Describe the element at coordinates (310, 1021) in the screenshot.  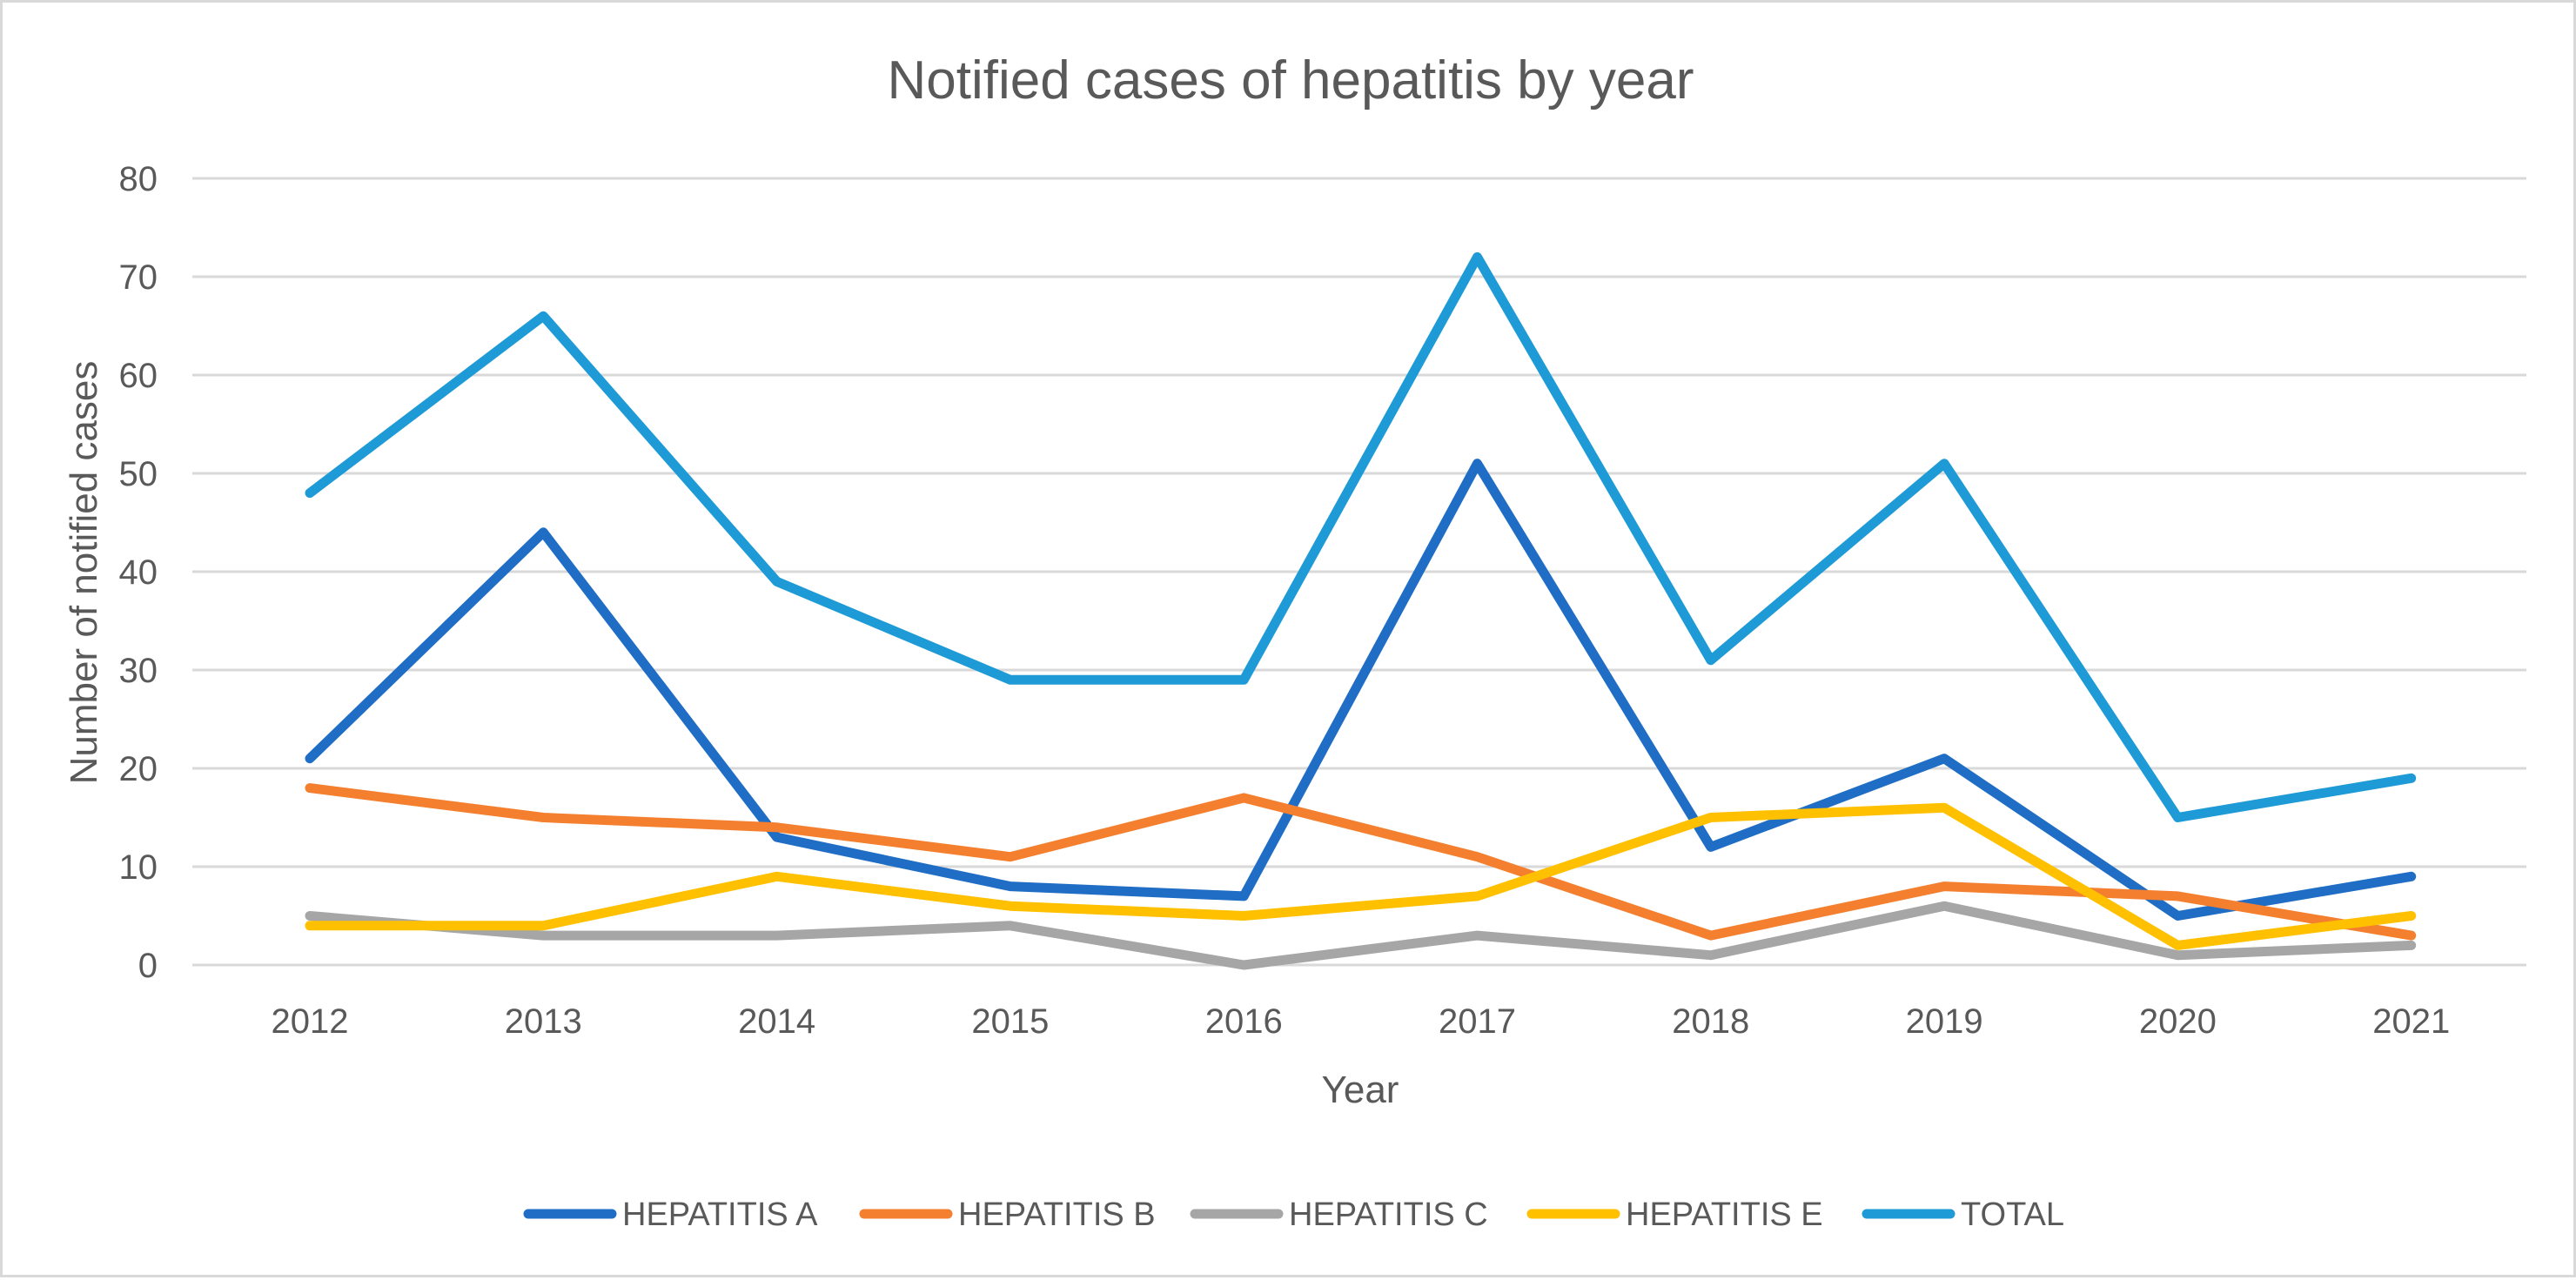
I see `x-tick-label: 2012` at that location.